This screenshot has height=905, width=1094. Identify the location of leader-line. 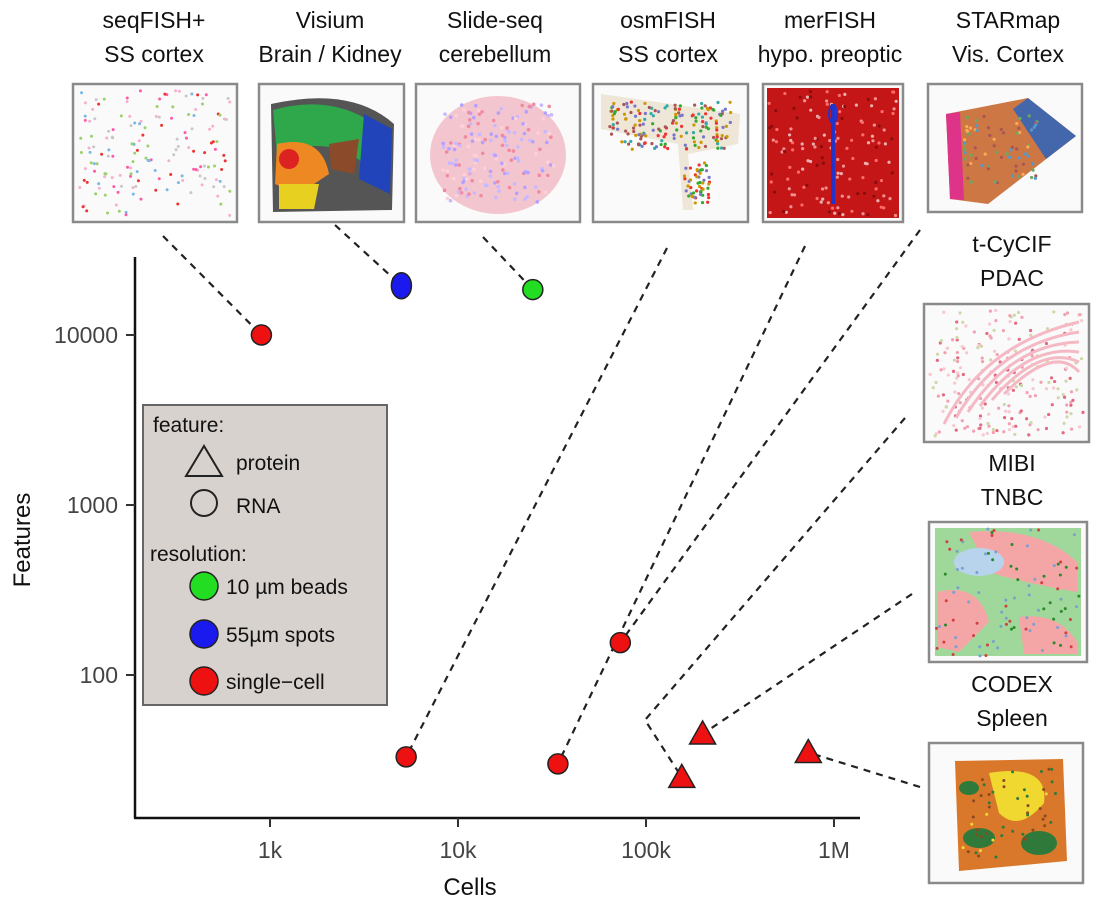
(212, 285).